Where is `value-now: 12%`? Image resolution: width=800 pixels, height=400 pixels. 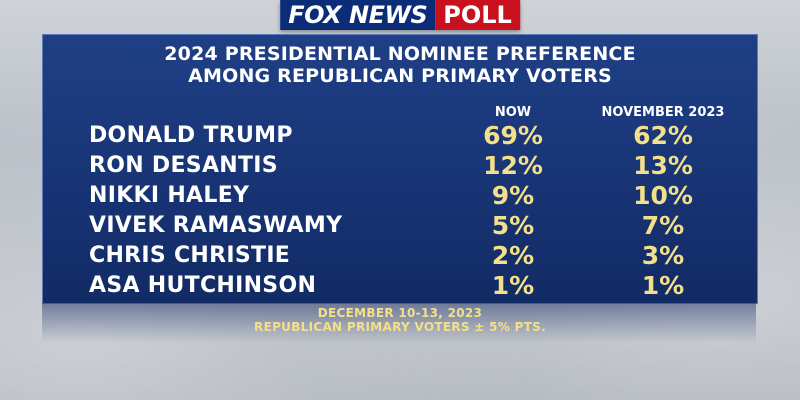
value-now: 12% is located at coordinates (513, 165).